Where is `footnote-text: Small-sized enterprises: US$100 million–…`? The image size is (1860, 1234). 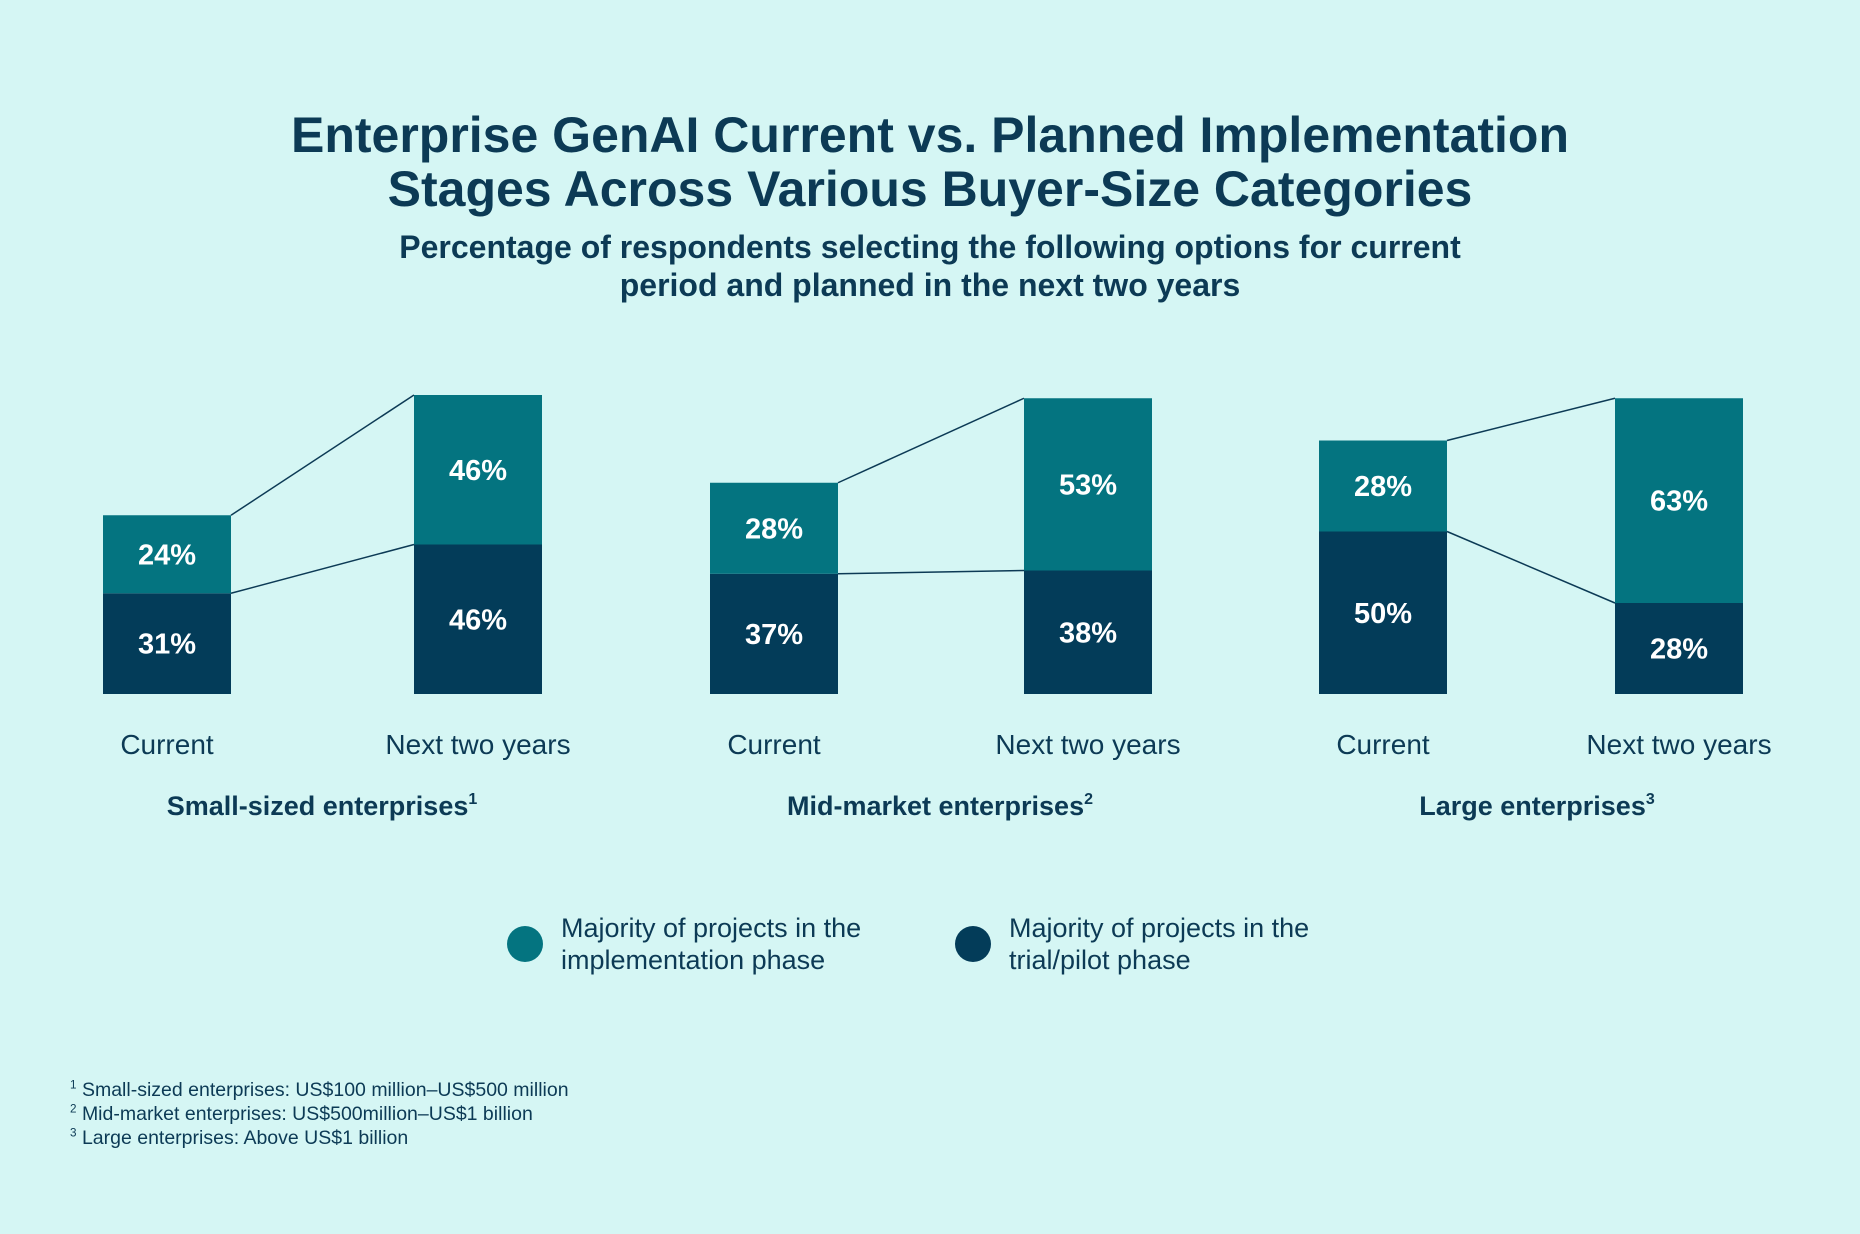
footnote-text: Small-sized enterprises: US$100 million–… is located at coordinates (325, 1090).